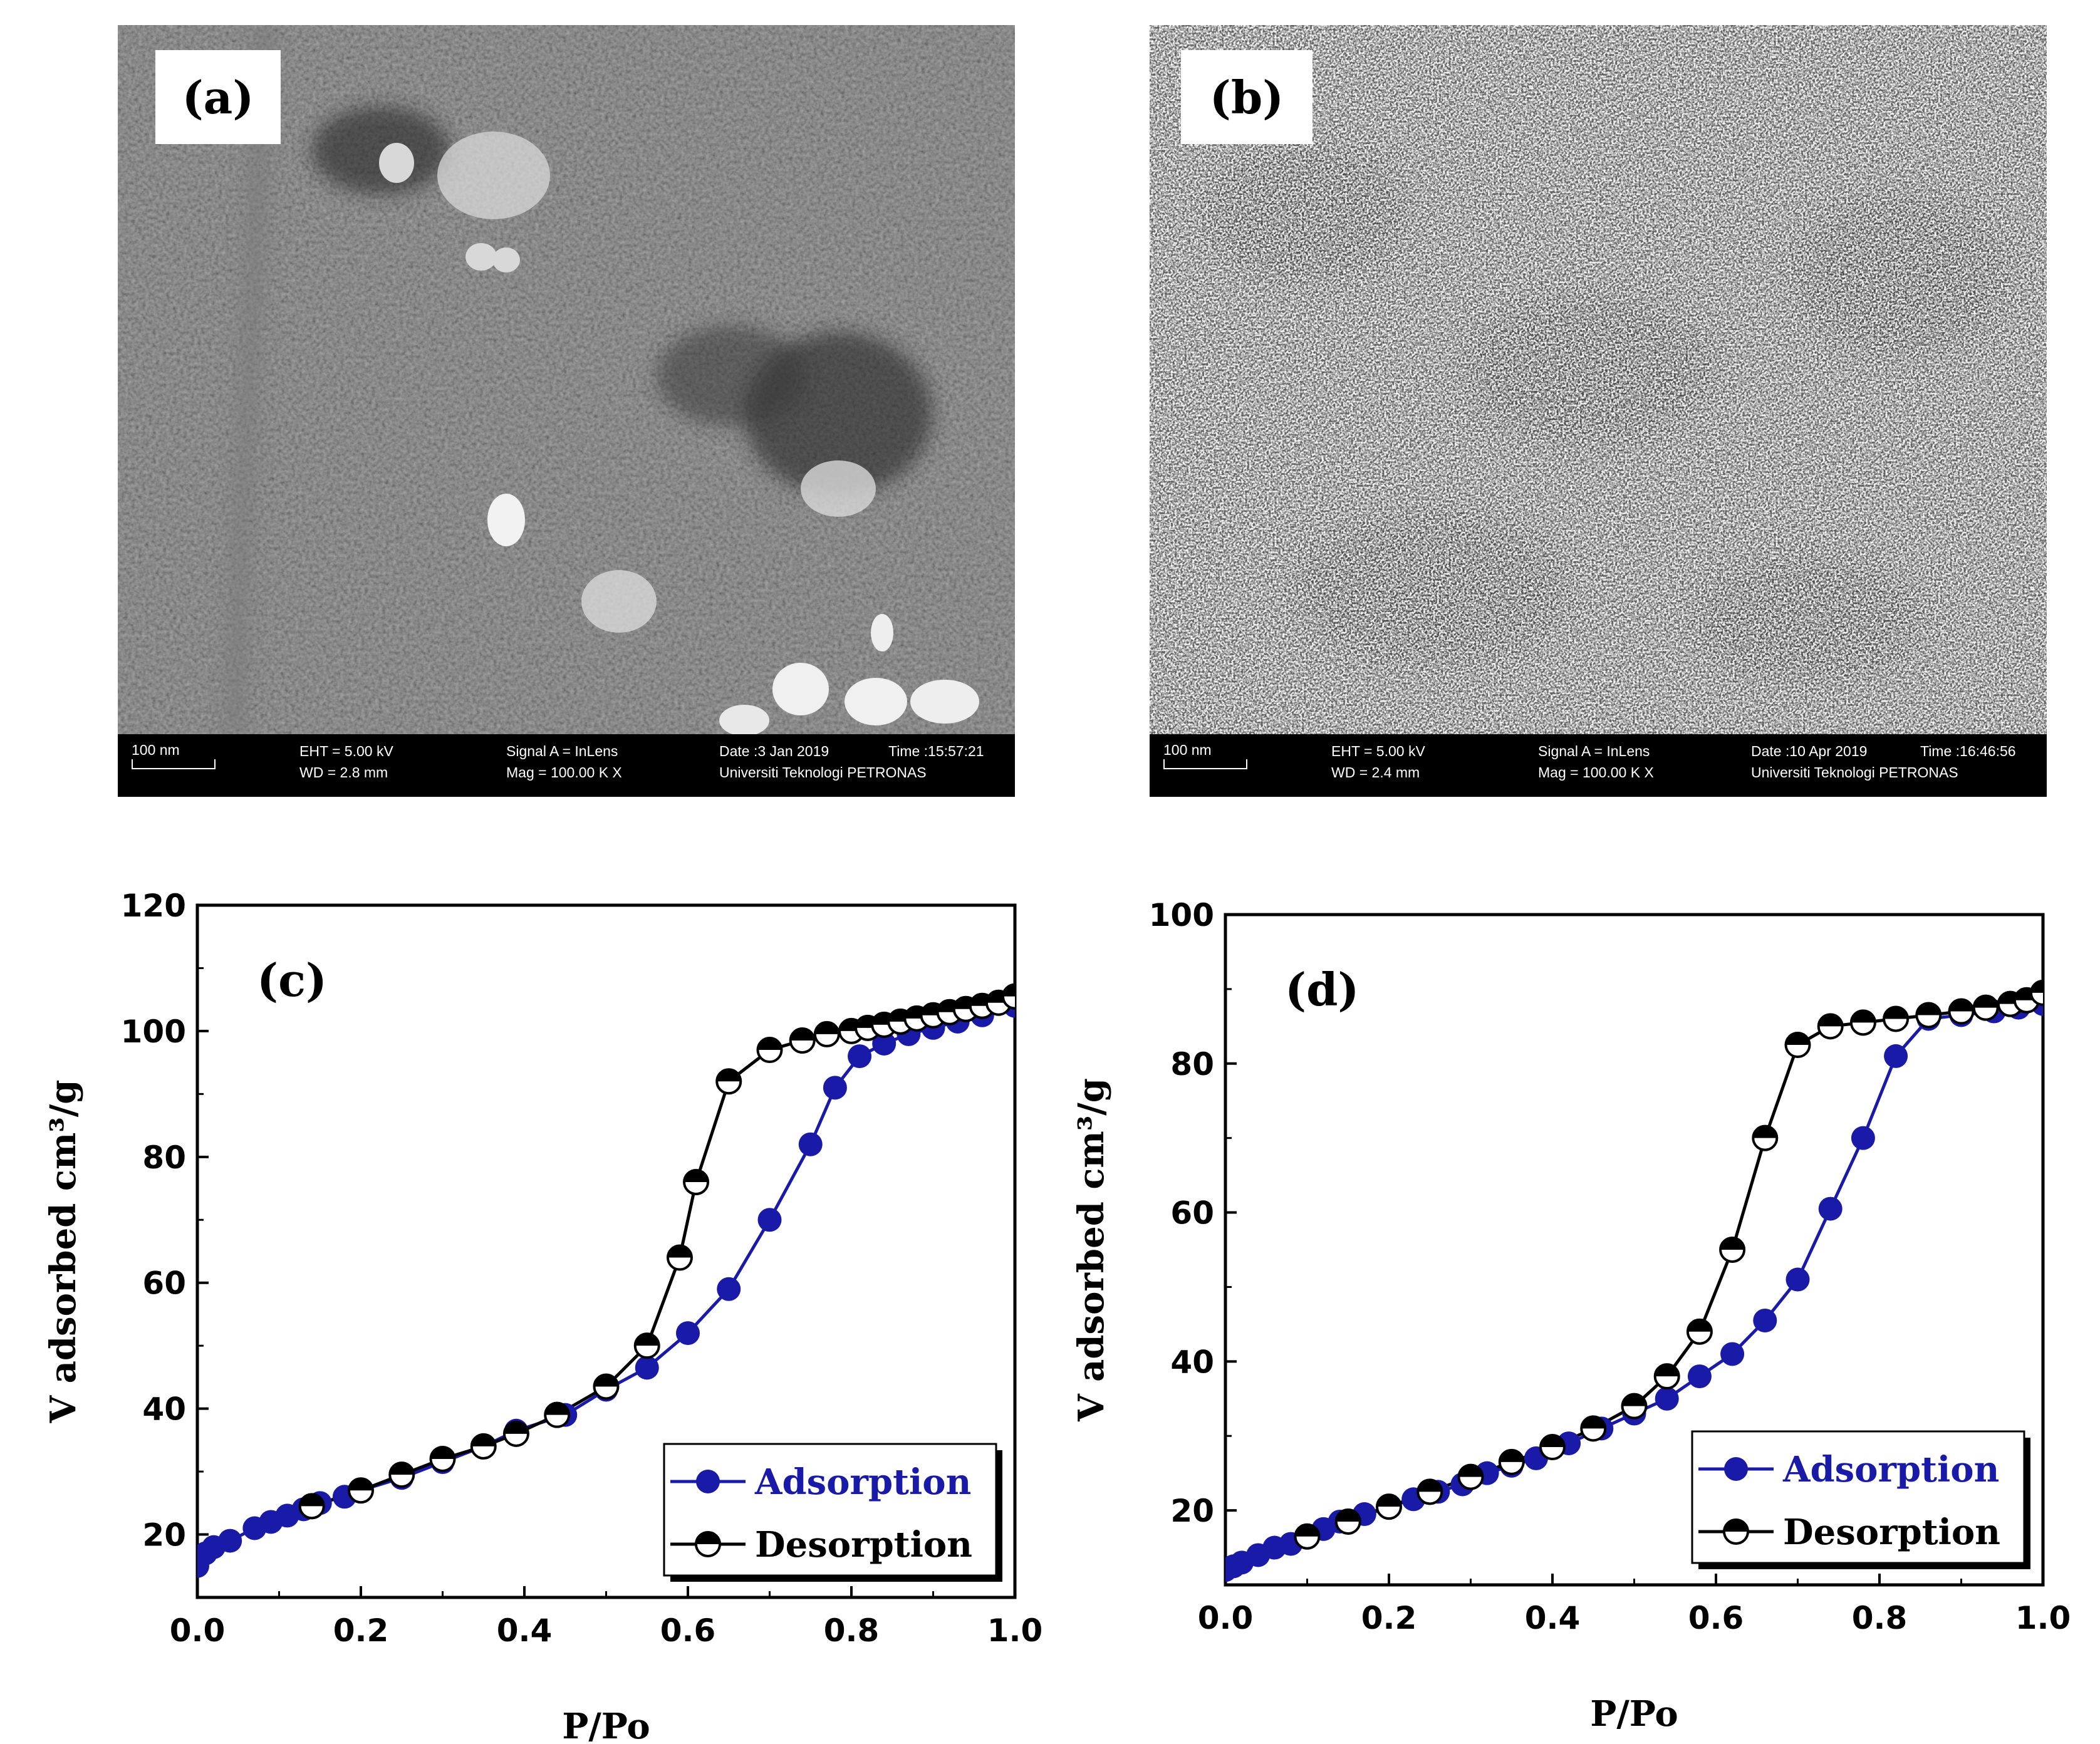 The image size is (2100, 1744). I want to click on panel-label-b: (b), so click(1246, 97).